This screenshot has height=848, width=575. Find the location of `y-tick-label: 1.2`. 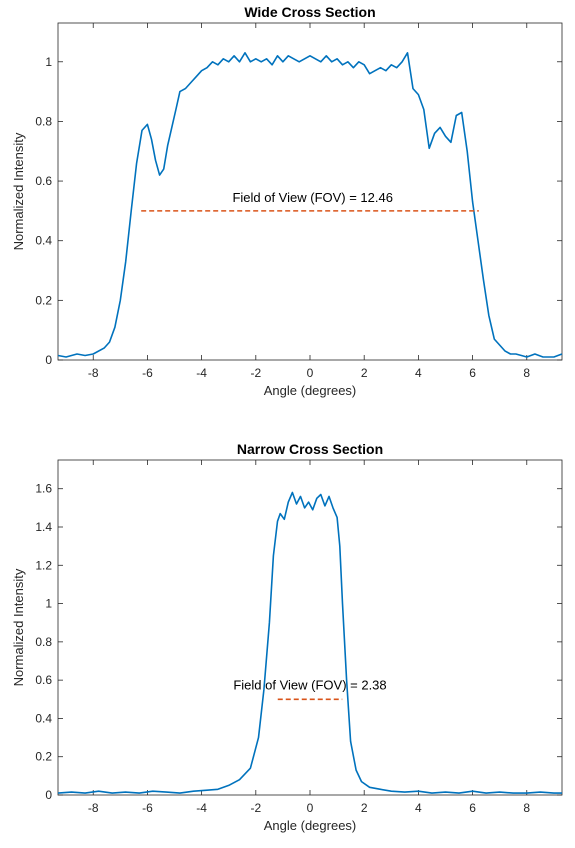

y-tick-label: 1.2 is located at coordinates (43, 565).